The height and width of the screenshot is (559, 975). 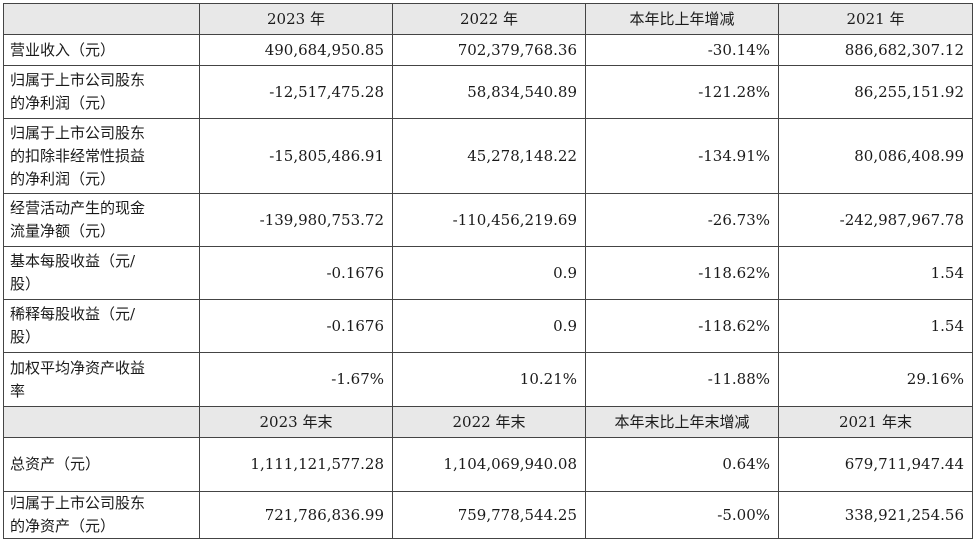 What do you see at coordinates (78, 208) in the screenshot?
I see `row-label-line: 经营活动产生的现金` at bounding box center [78, 208].